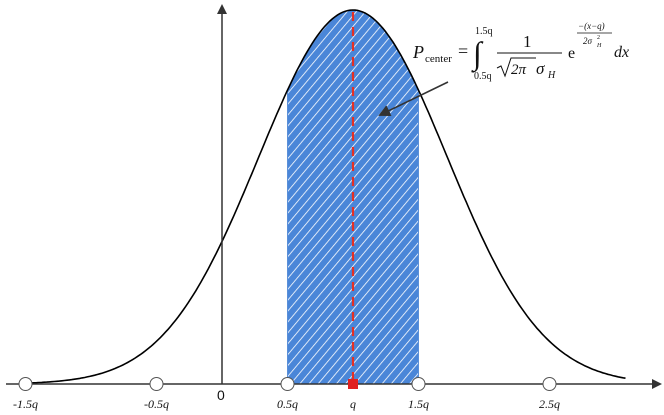 The image size is (664, 415). What do you see at coordinates (353, 384) in the screenshot?
I see `center-marker` at bounding box center [353, 384].